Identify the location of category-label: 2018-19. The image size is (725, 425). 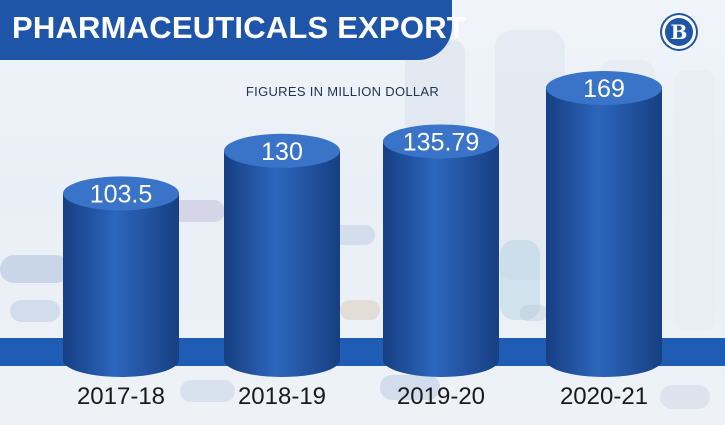
(282, 396).